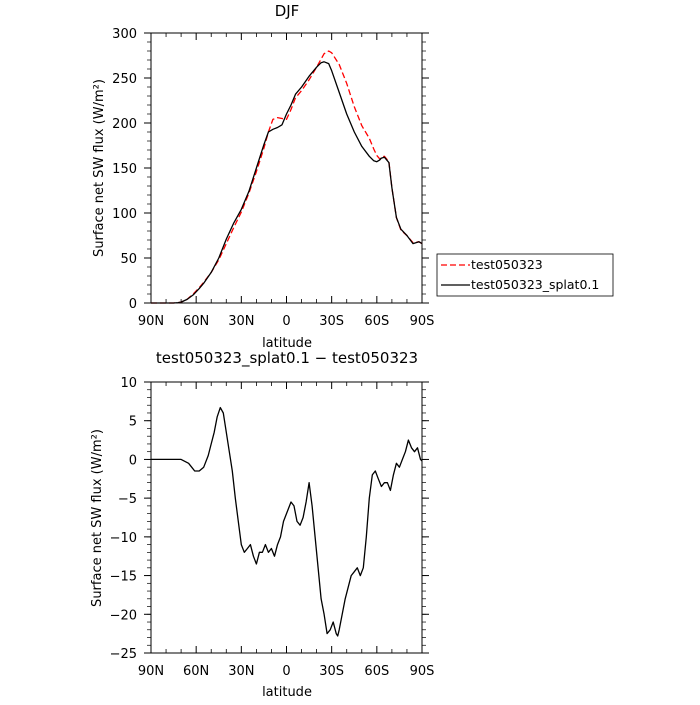 The width and height of the screenshot is (700, 705). I want to click on y-tick-label: −5, so click(127, 499).